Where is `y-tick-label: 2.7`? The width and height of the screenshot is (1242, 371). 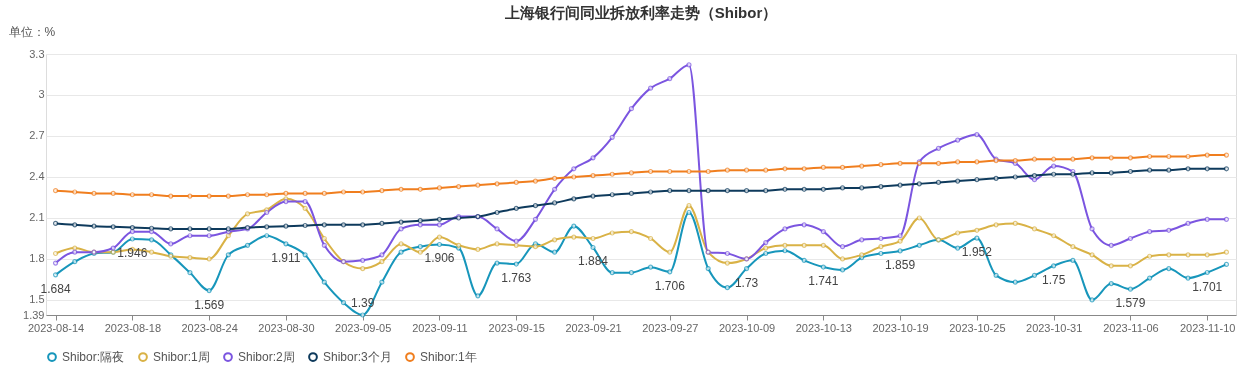
y-tick-label: 2.7 is located at coordinates (37, 135).